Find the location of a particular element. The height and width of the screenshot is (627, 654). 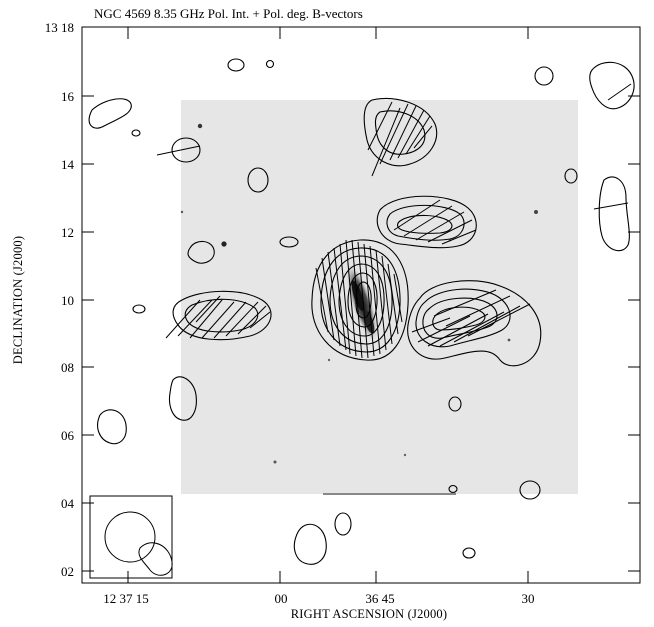

y-tick-label: 12 is located at coordinates (67, 232).